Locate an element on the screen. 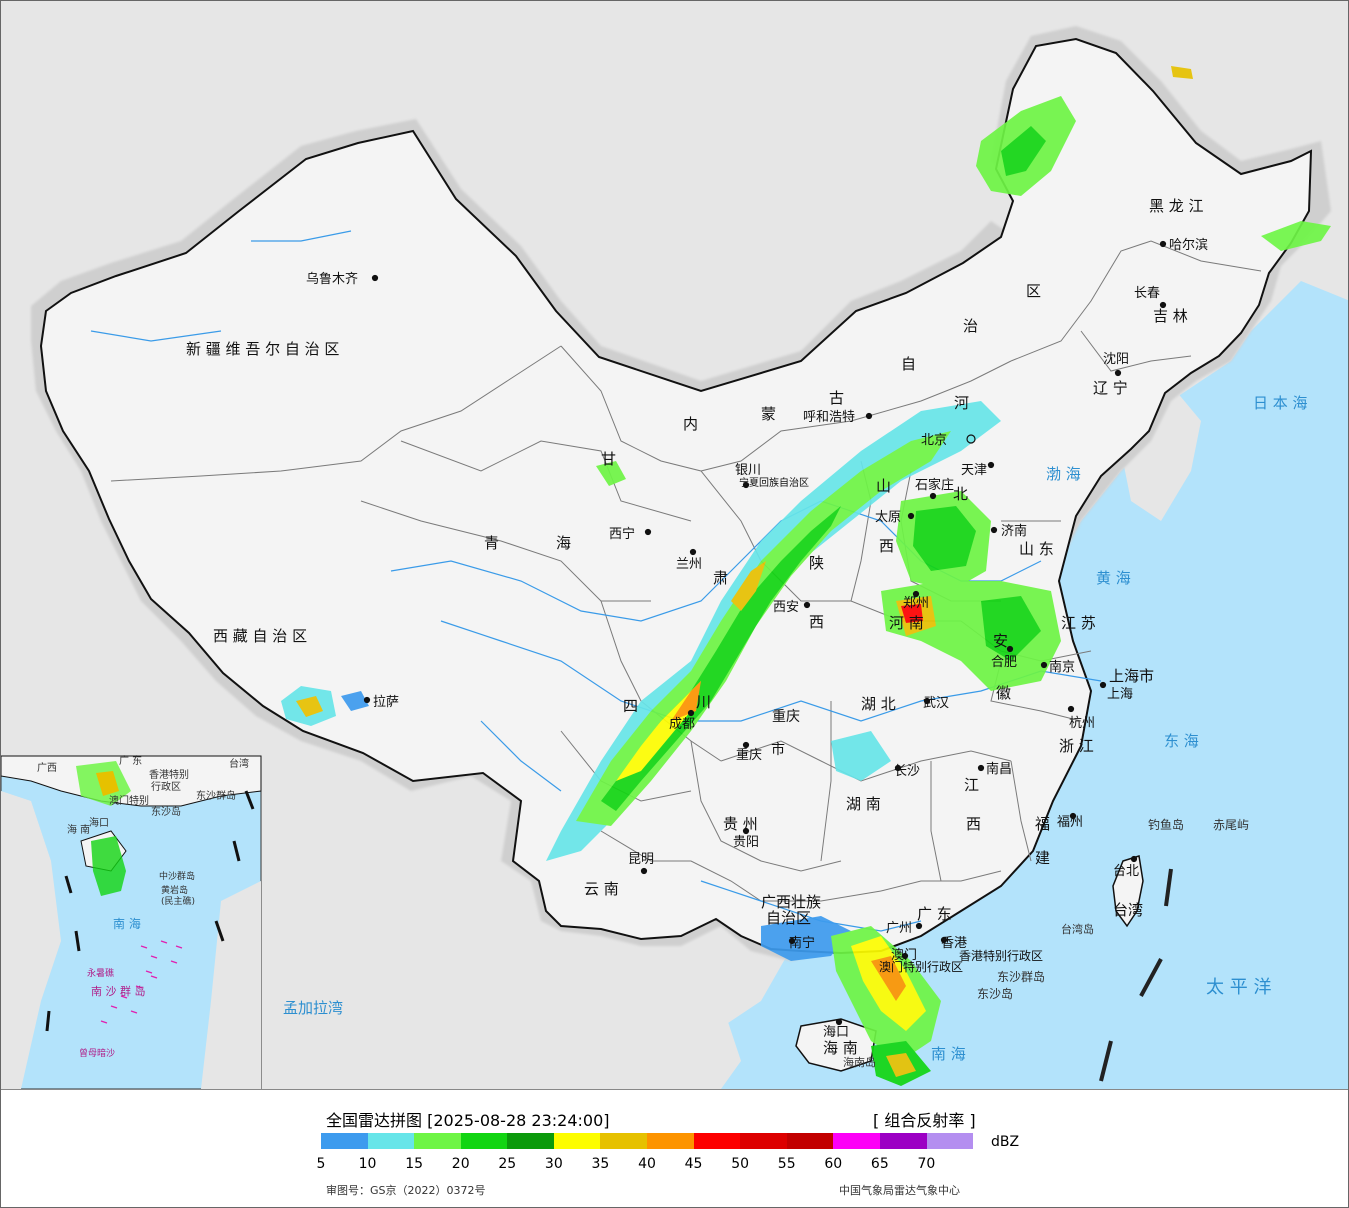  island-label: 钓鱼岛 is located at coordinates (1166, 824).